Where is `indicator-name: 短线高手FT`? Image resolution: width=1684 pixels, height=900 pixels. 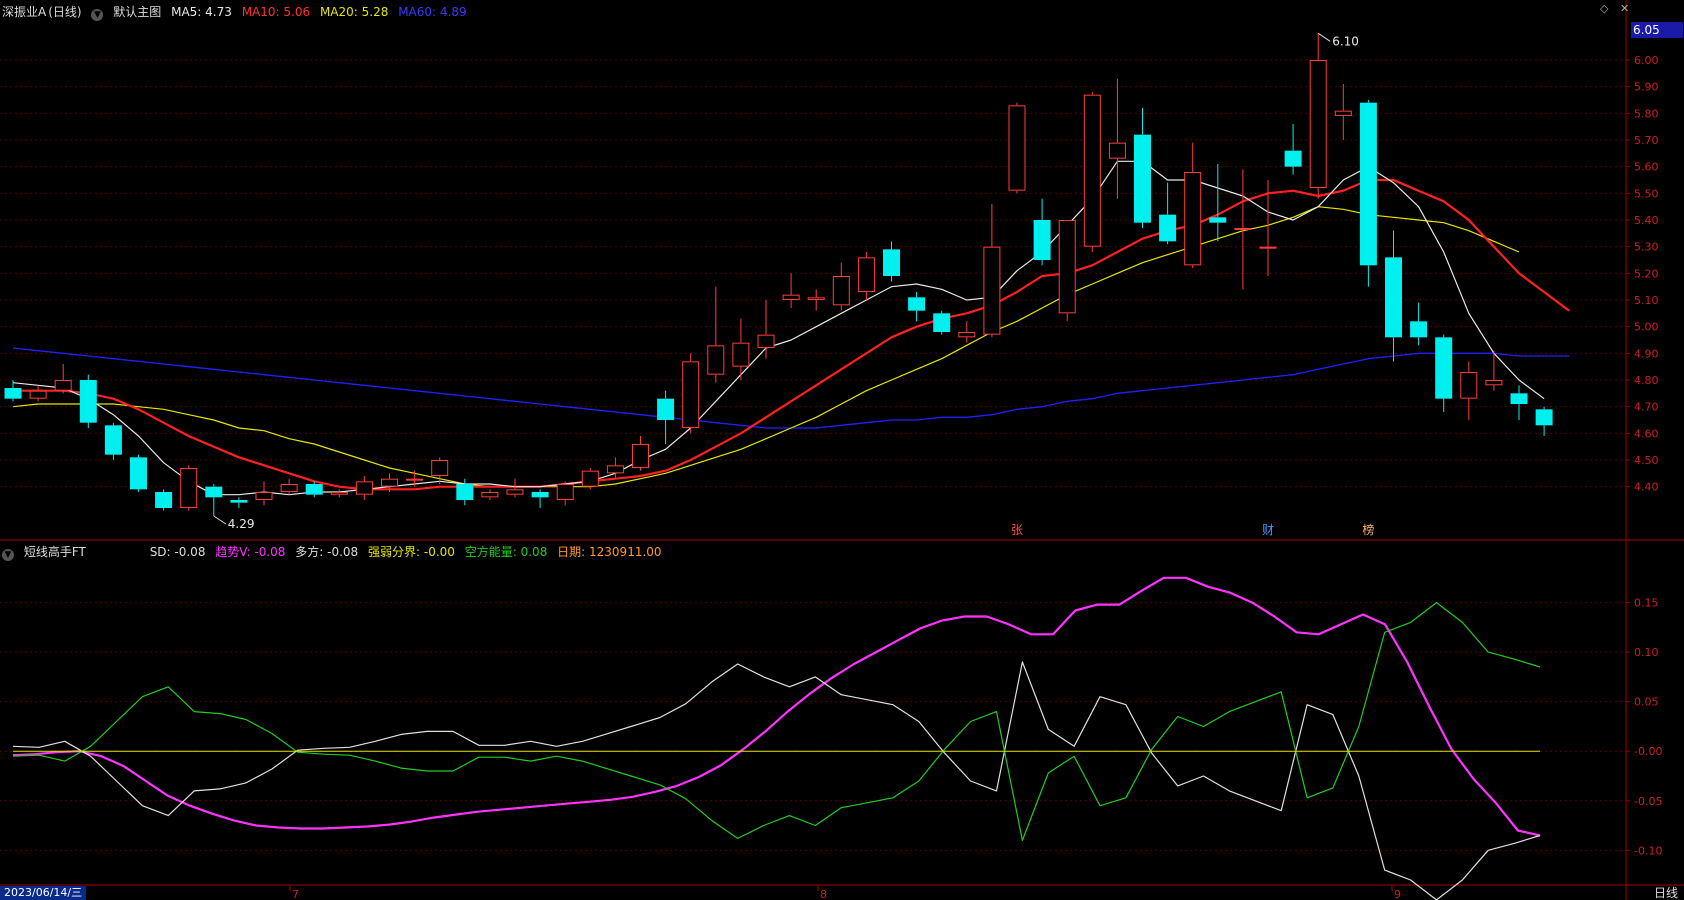 indicator-name: 短线高手FT is located at coordinates (54, 552).